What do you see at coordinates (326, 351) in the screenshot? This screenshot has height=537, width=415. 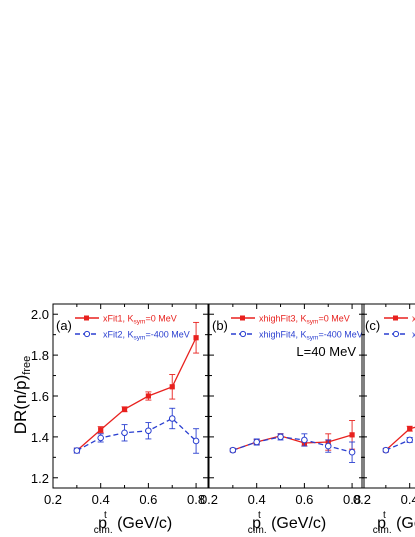 I see `panel-annotation: L=40 MeV` at bounding box center [326, 351].